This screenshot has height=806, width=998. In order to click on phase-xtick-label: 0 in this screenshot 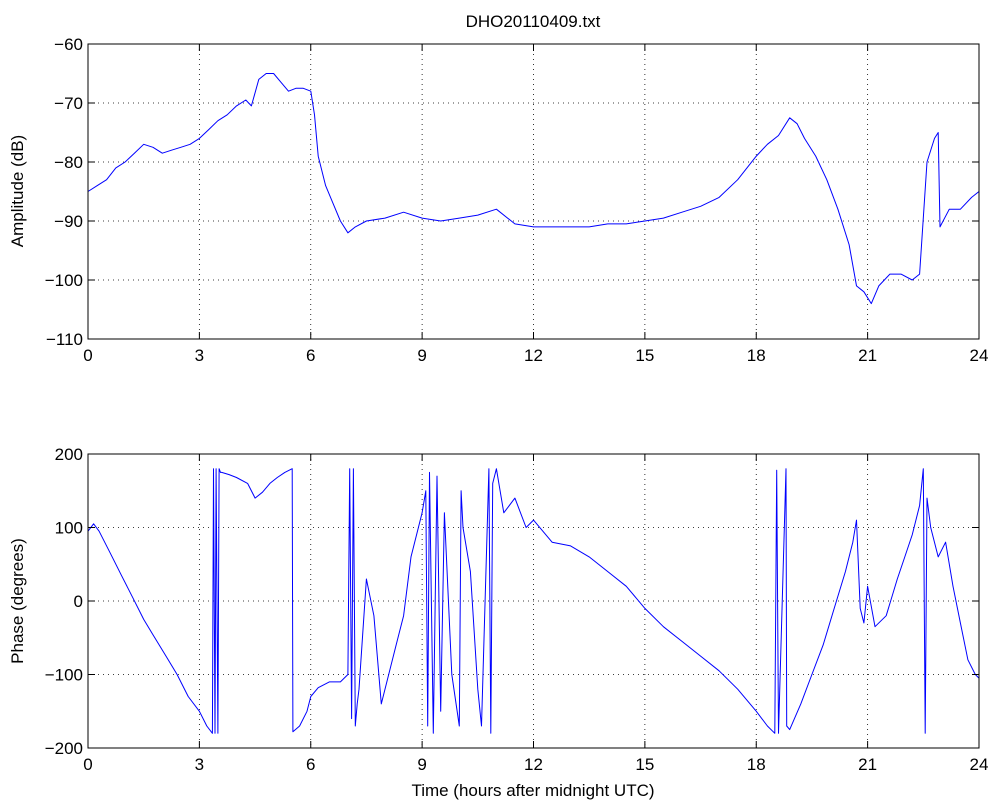, I will do `click(87, 764)`.